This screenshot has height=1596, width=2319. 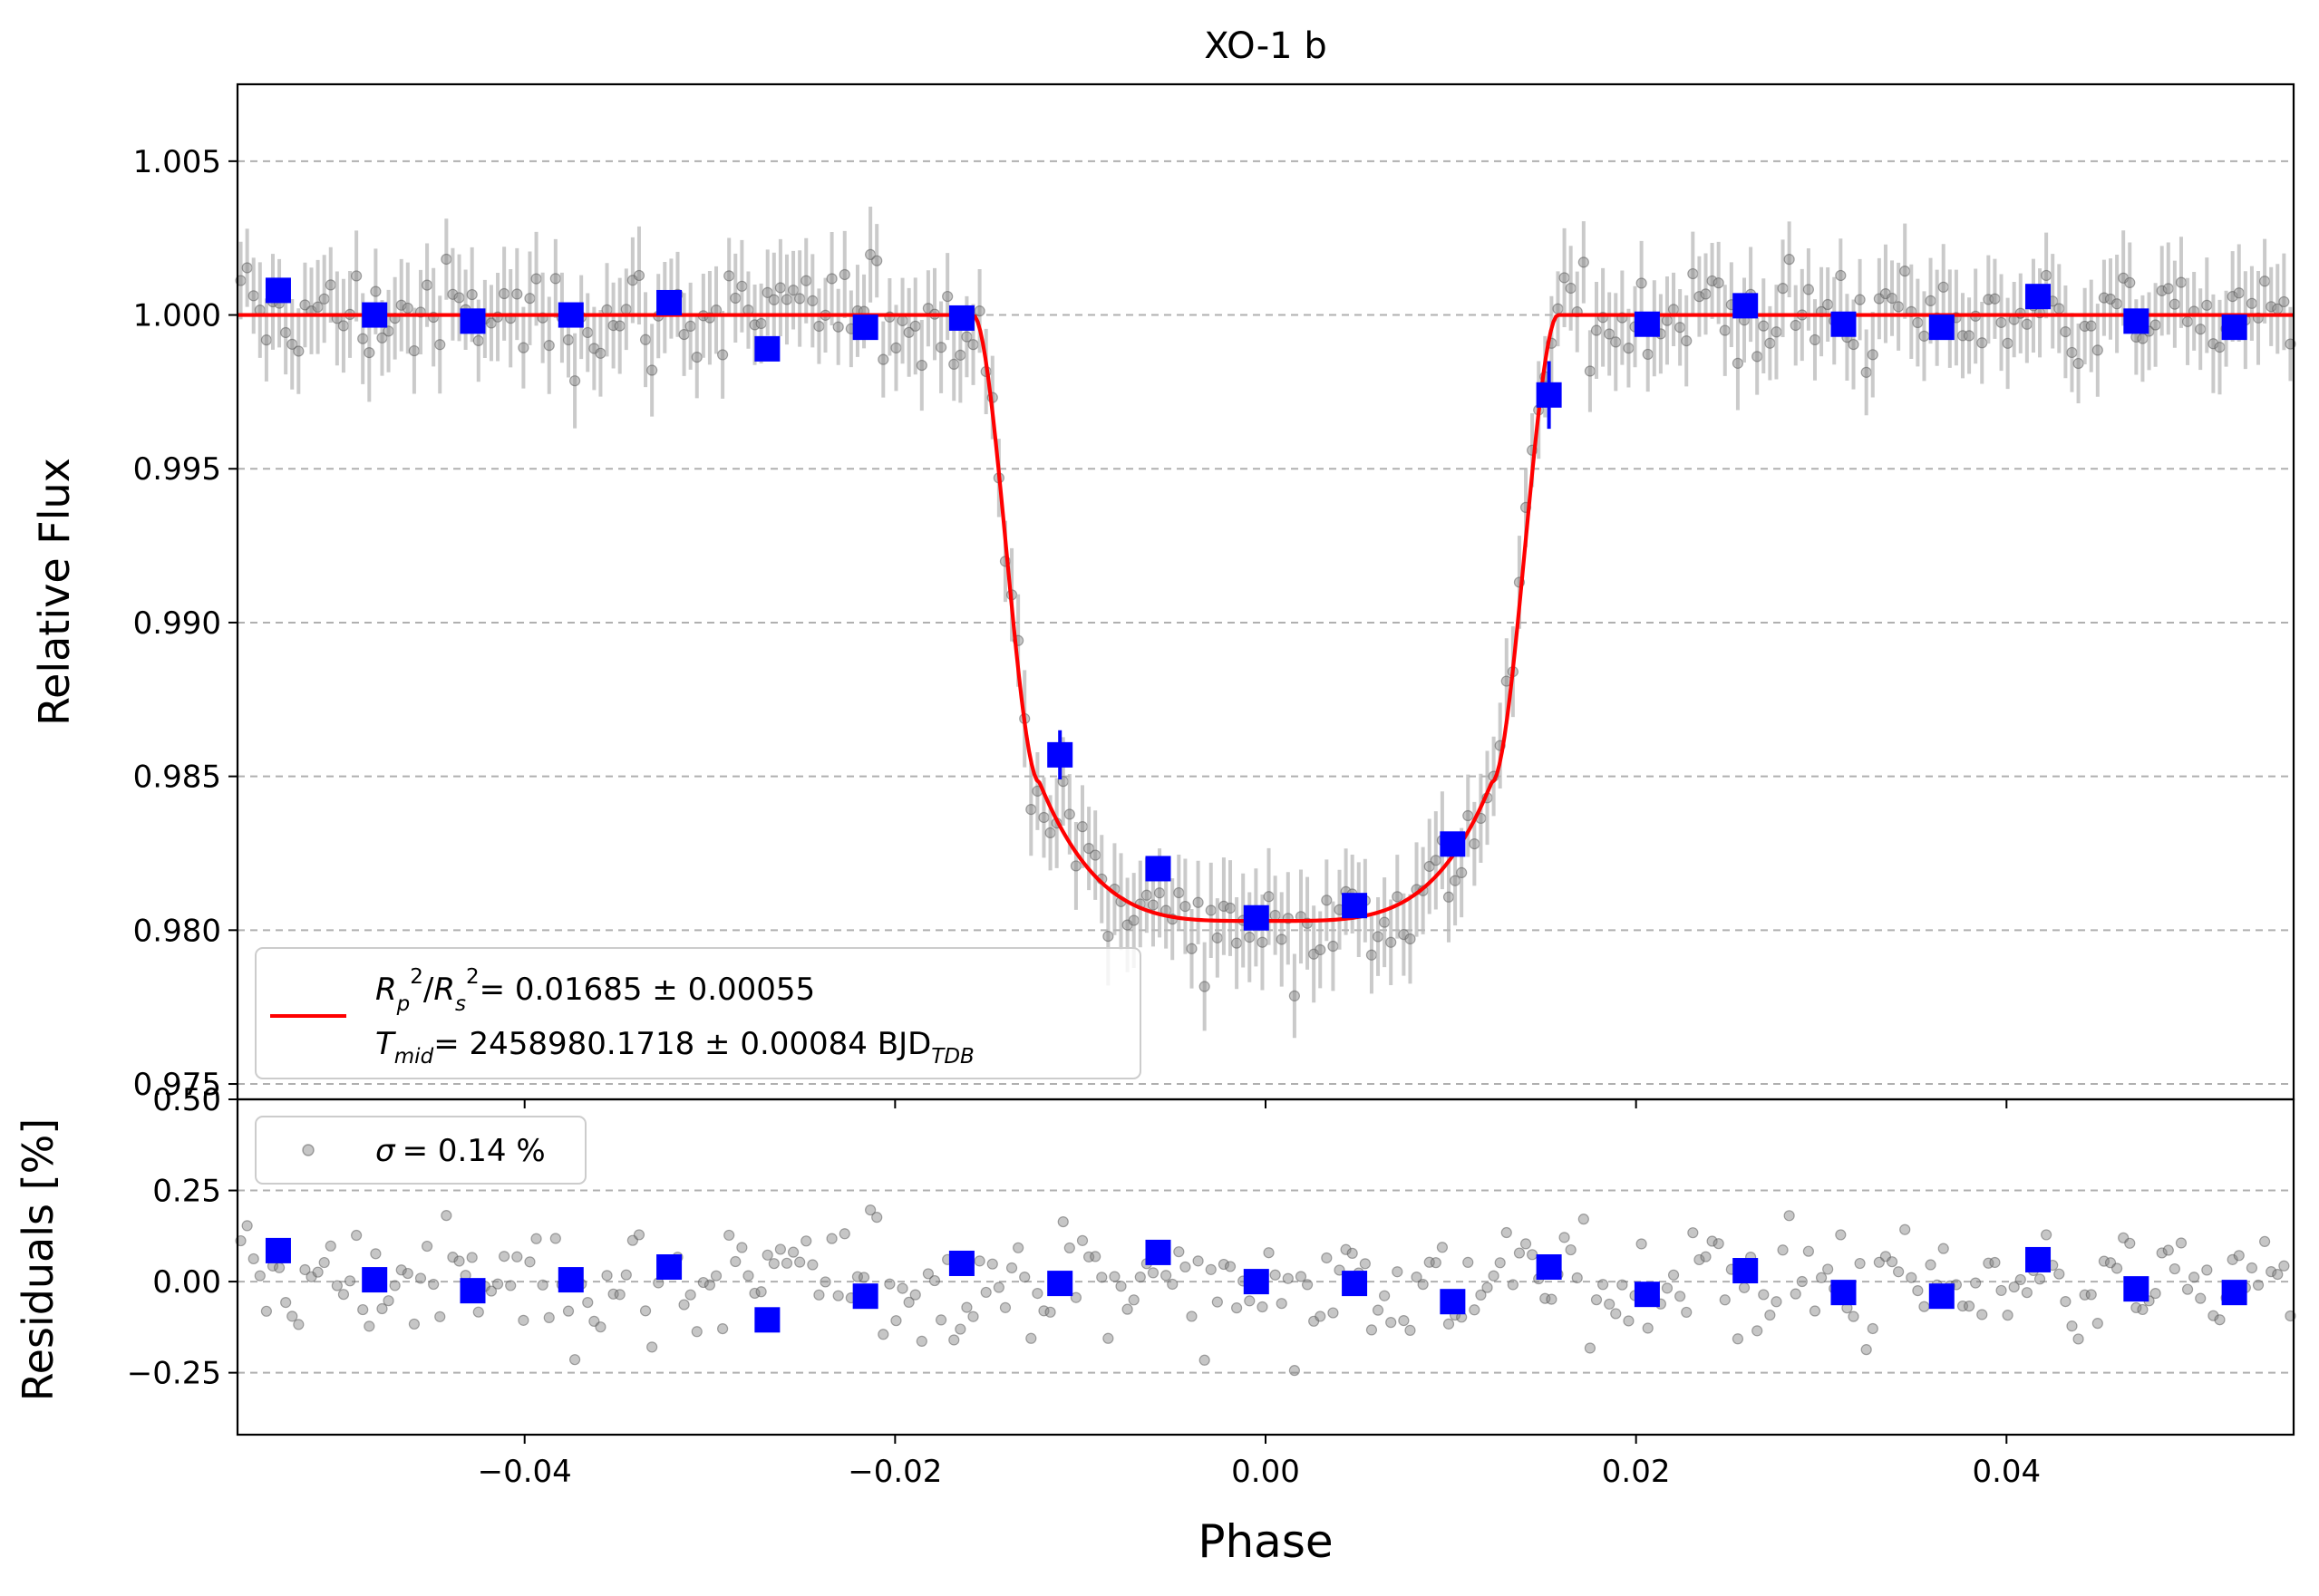 I want to click on legend-sigma-value: = 0.14 %, so click(x=474, y=1151).